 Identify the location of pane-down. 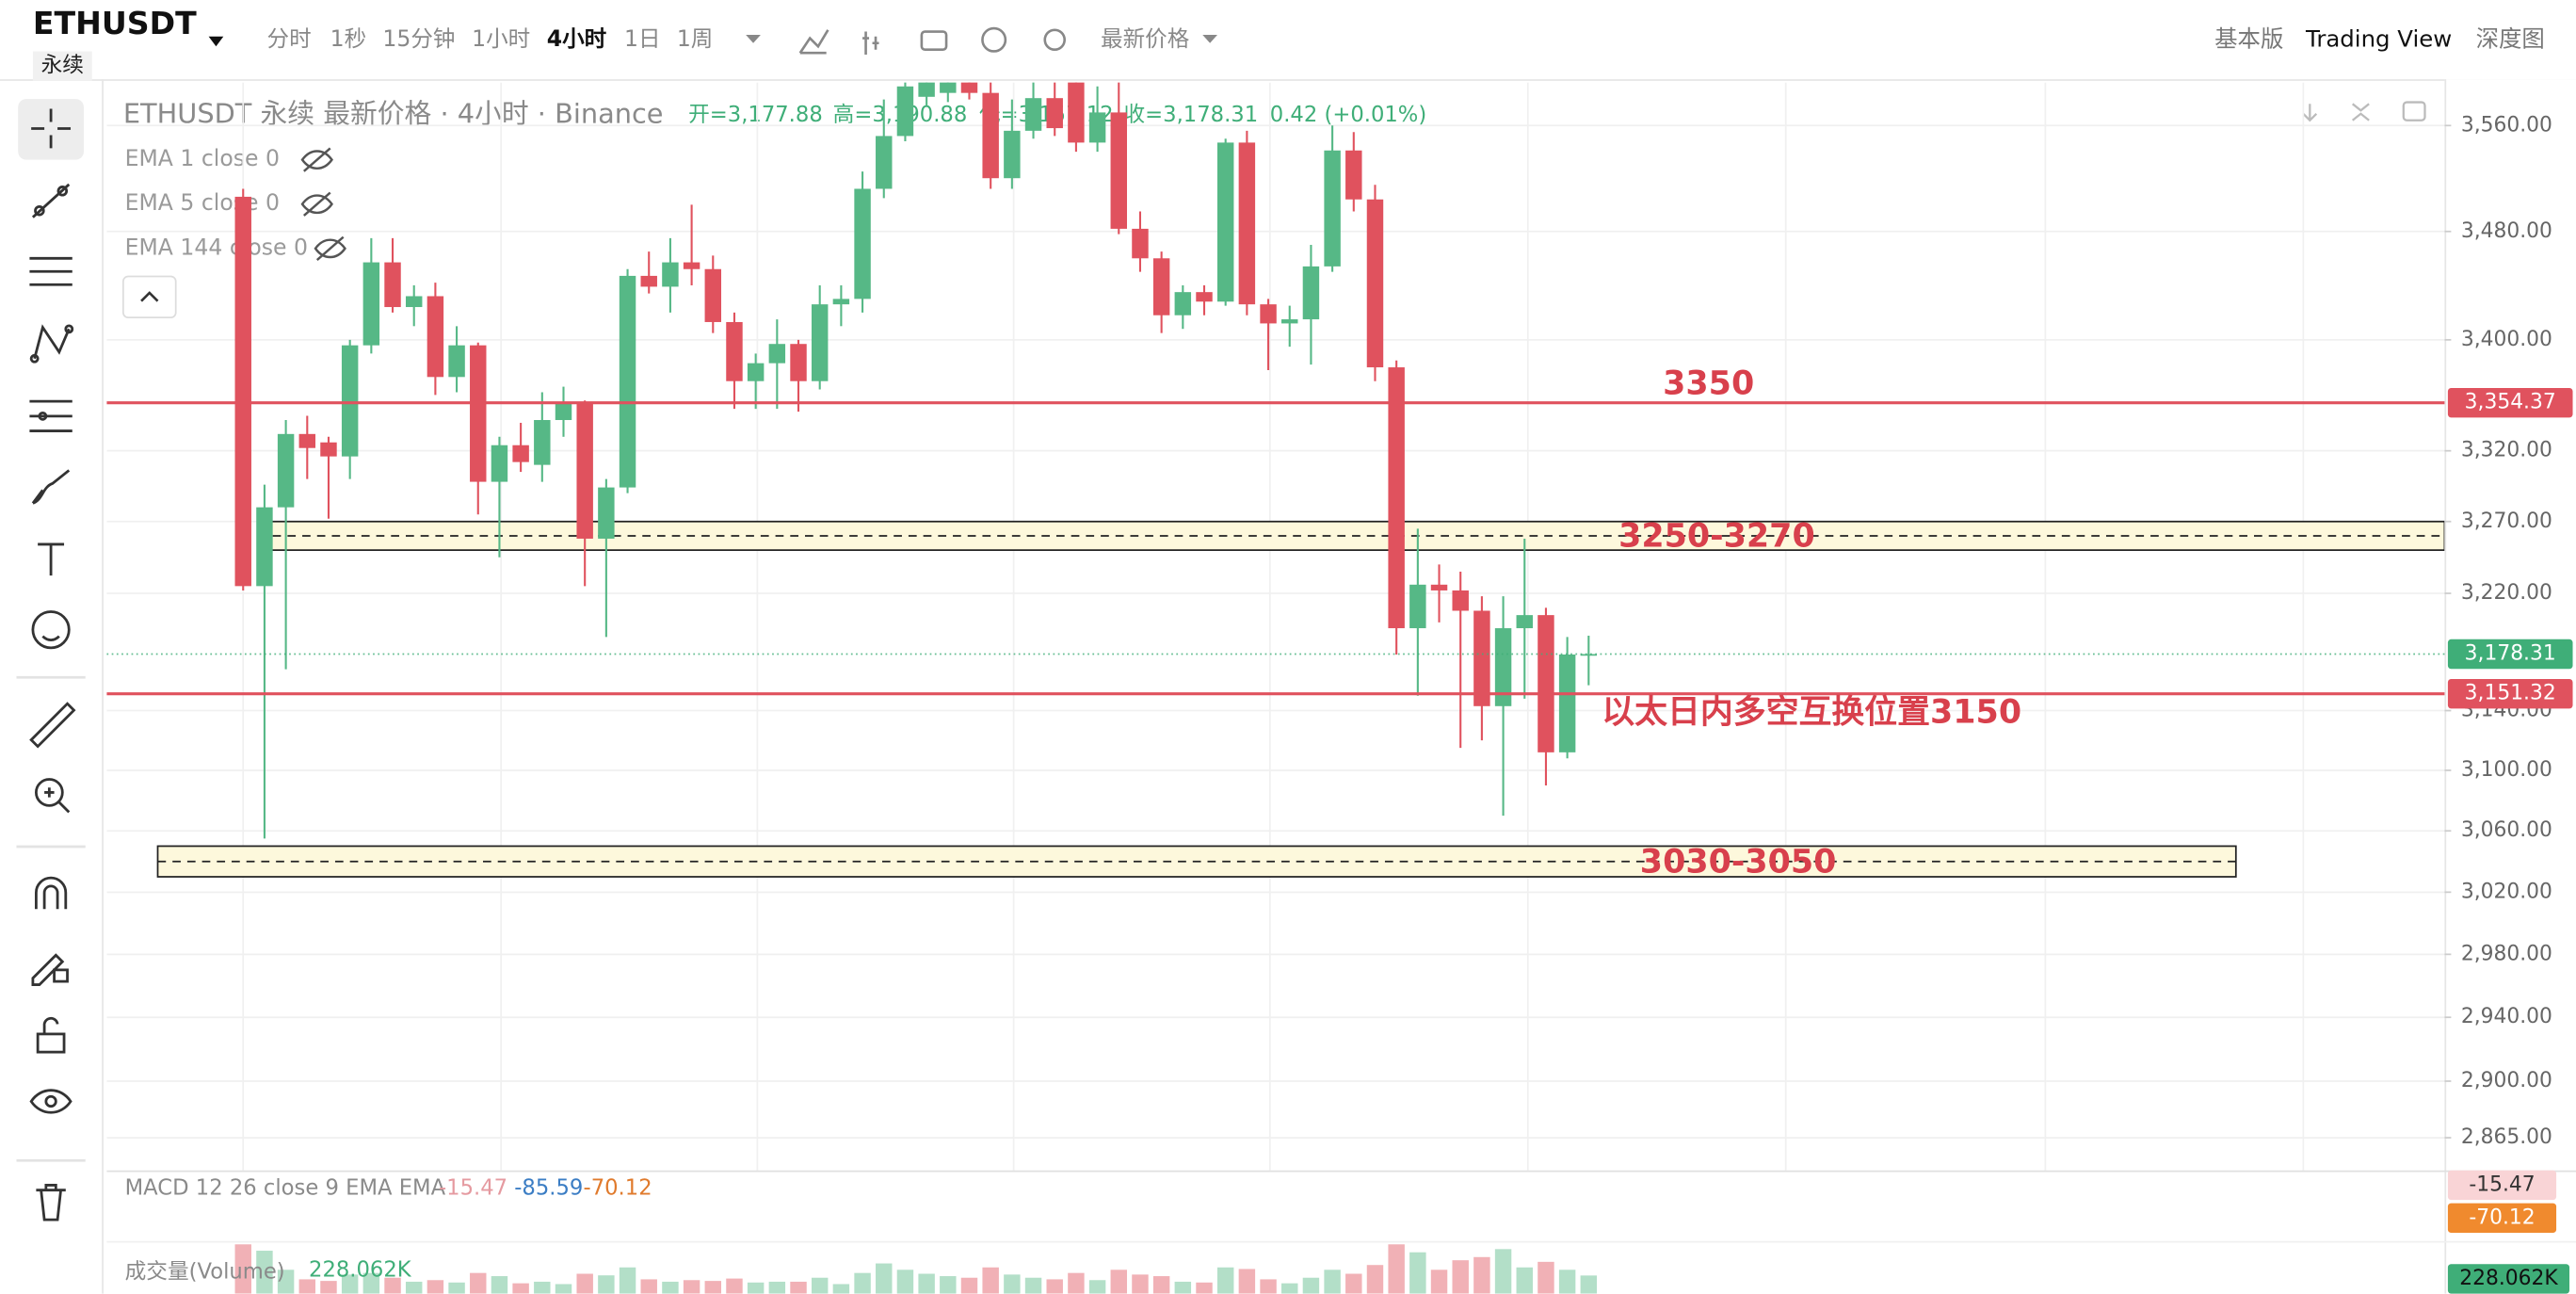
(2310, 113).